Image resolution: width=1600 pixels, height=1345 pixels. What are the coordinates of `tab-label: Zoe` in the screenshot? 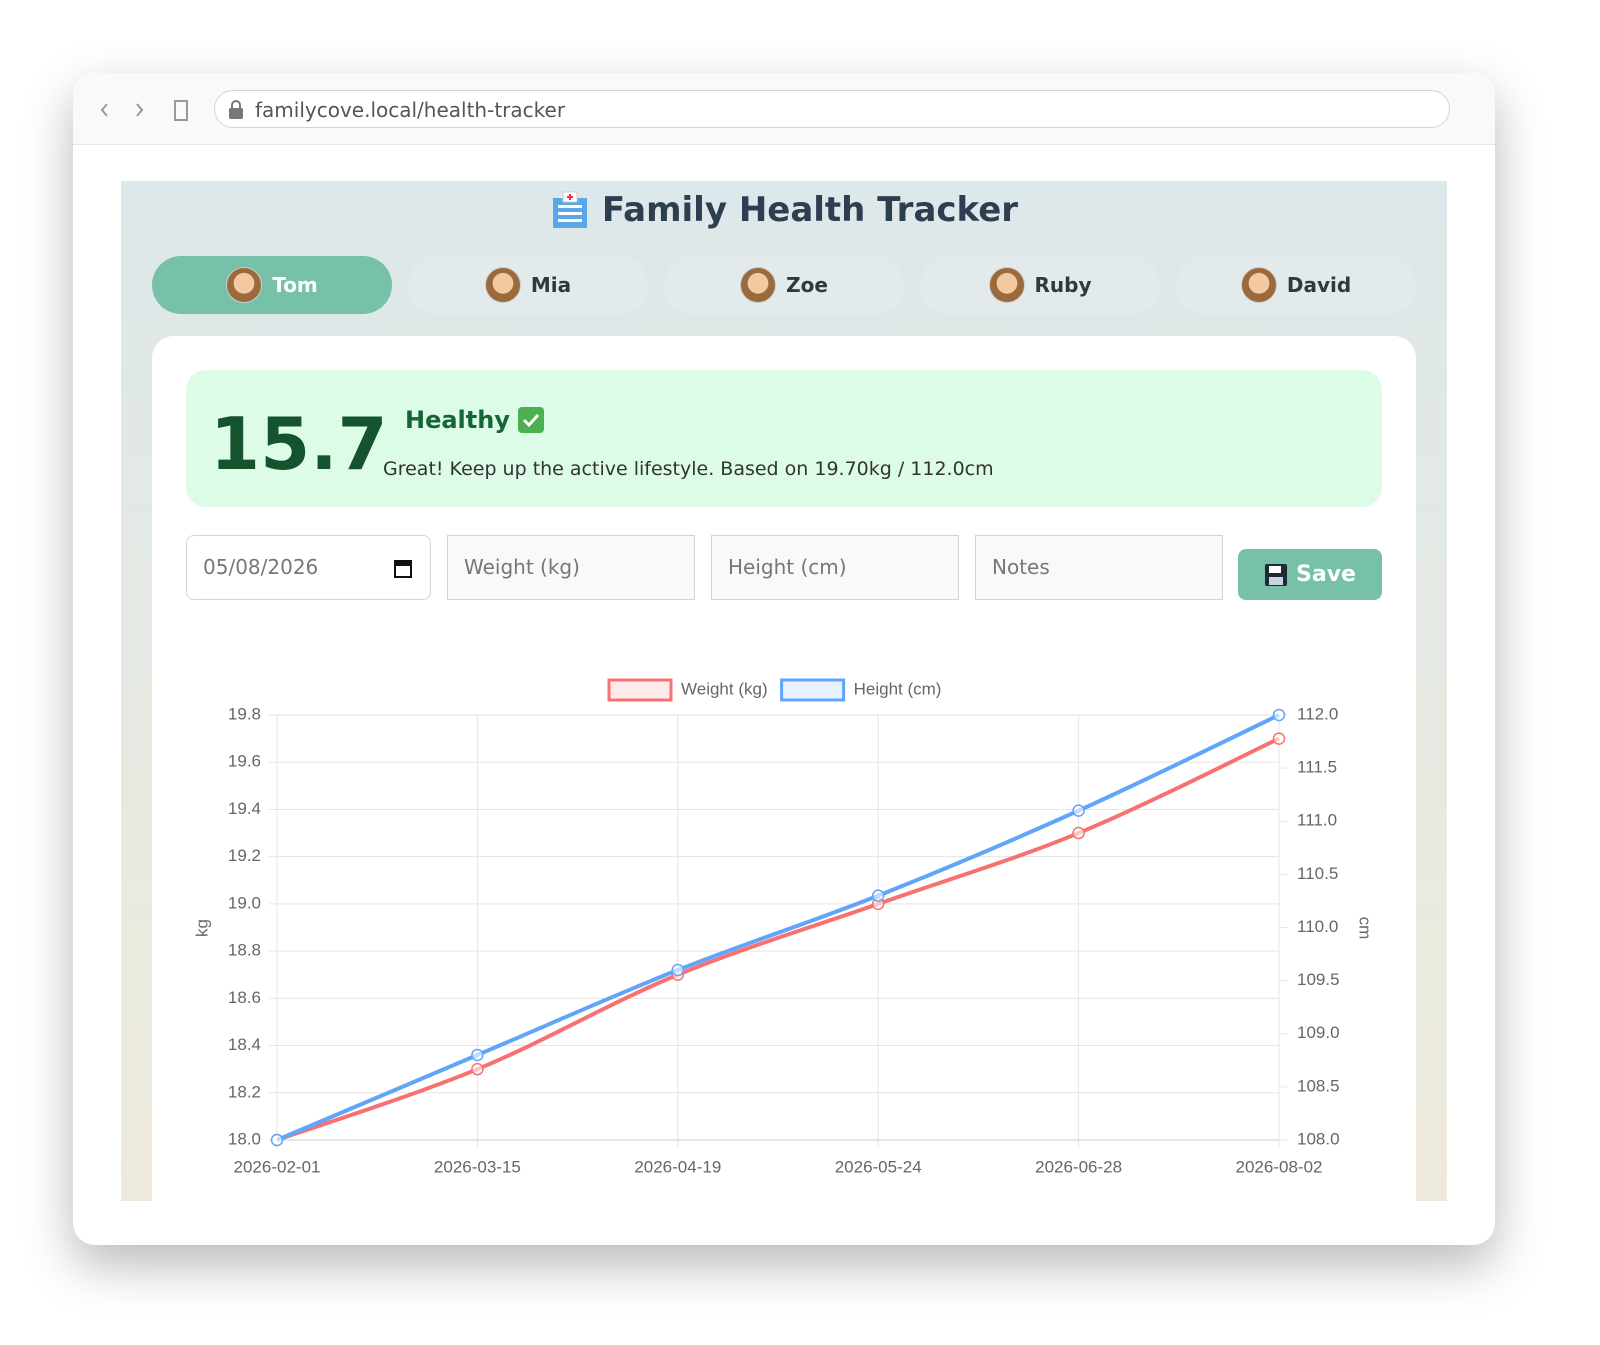 It's located at (807, 285).